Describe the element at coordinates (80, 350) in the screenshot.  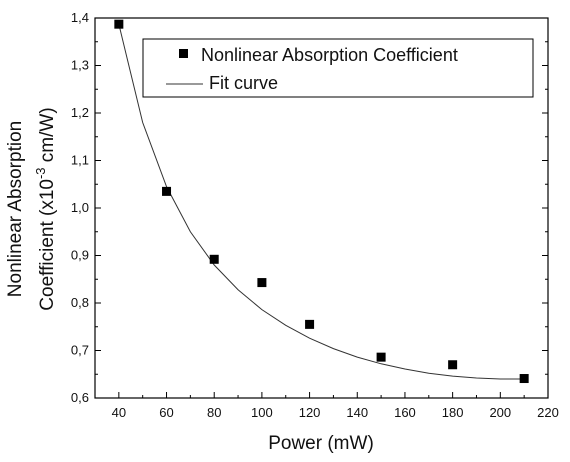
I see `y-tick-label-1: 0,7` at that location.